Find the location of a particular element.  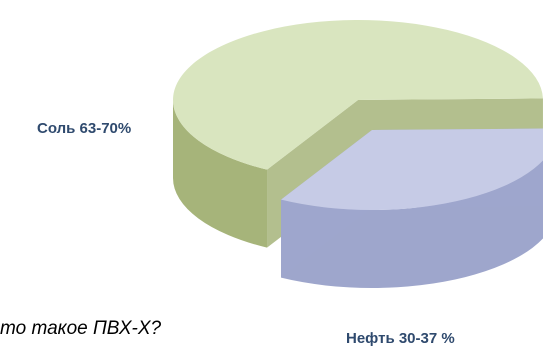

pie-slice-oil-top is located at coordinates (412, 169).